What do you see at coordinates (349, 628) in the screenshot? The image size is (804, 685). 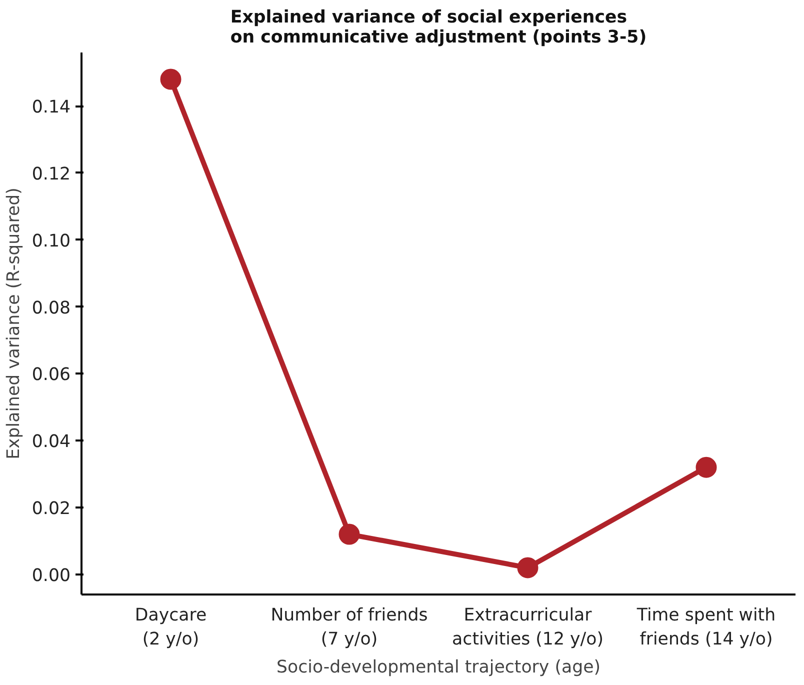 I see `x-tick-label: Number of friends (7 y/o)` at bounding box center [349, 628].